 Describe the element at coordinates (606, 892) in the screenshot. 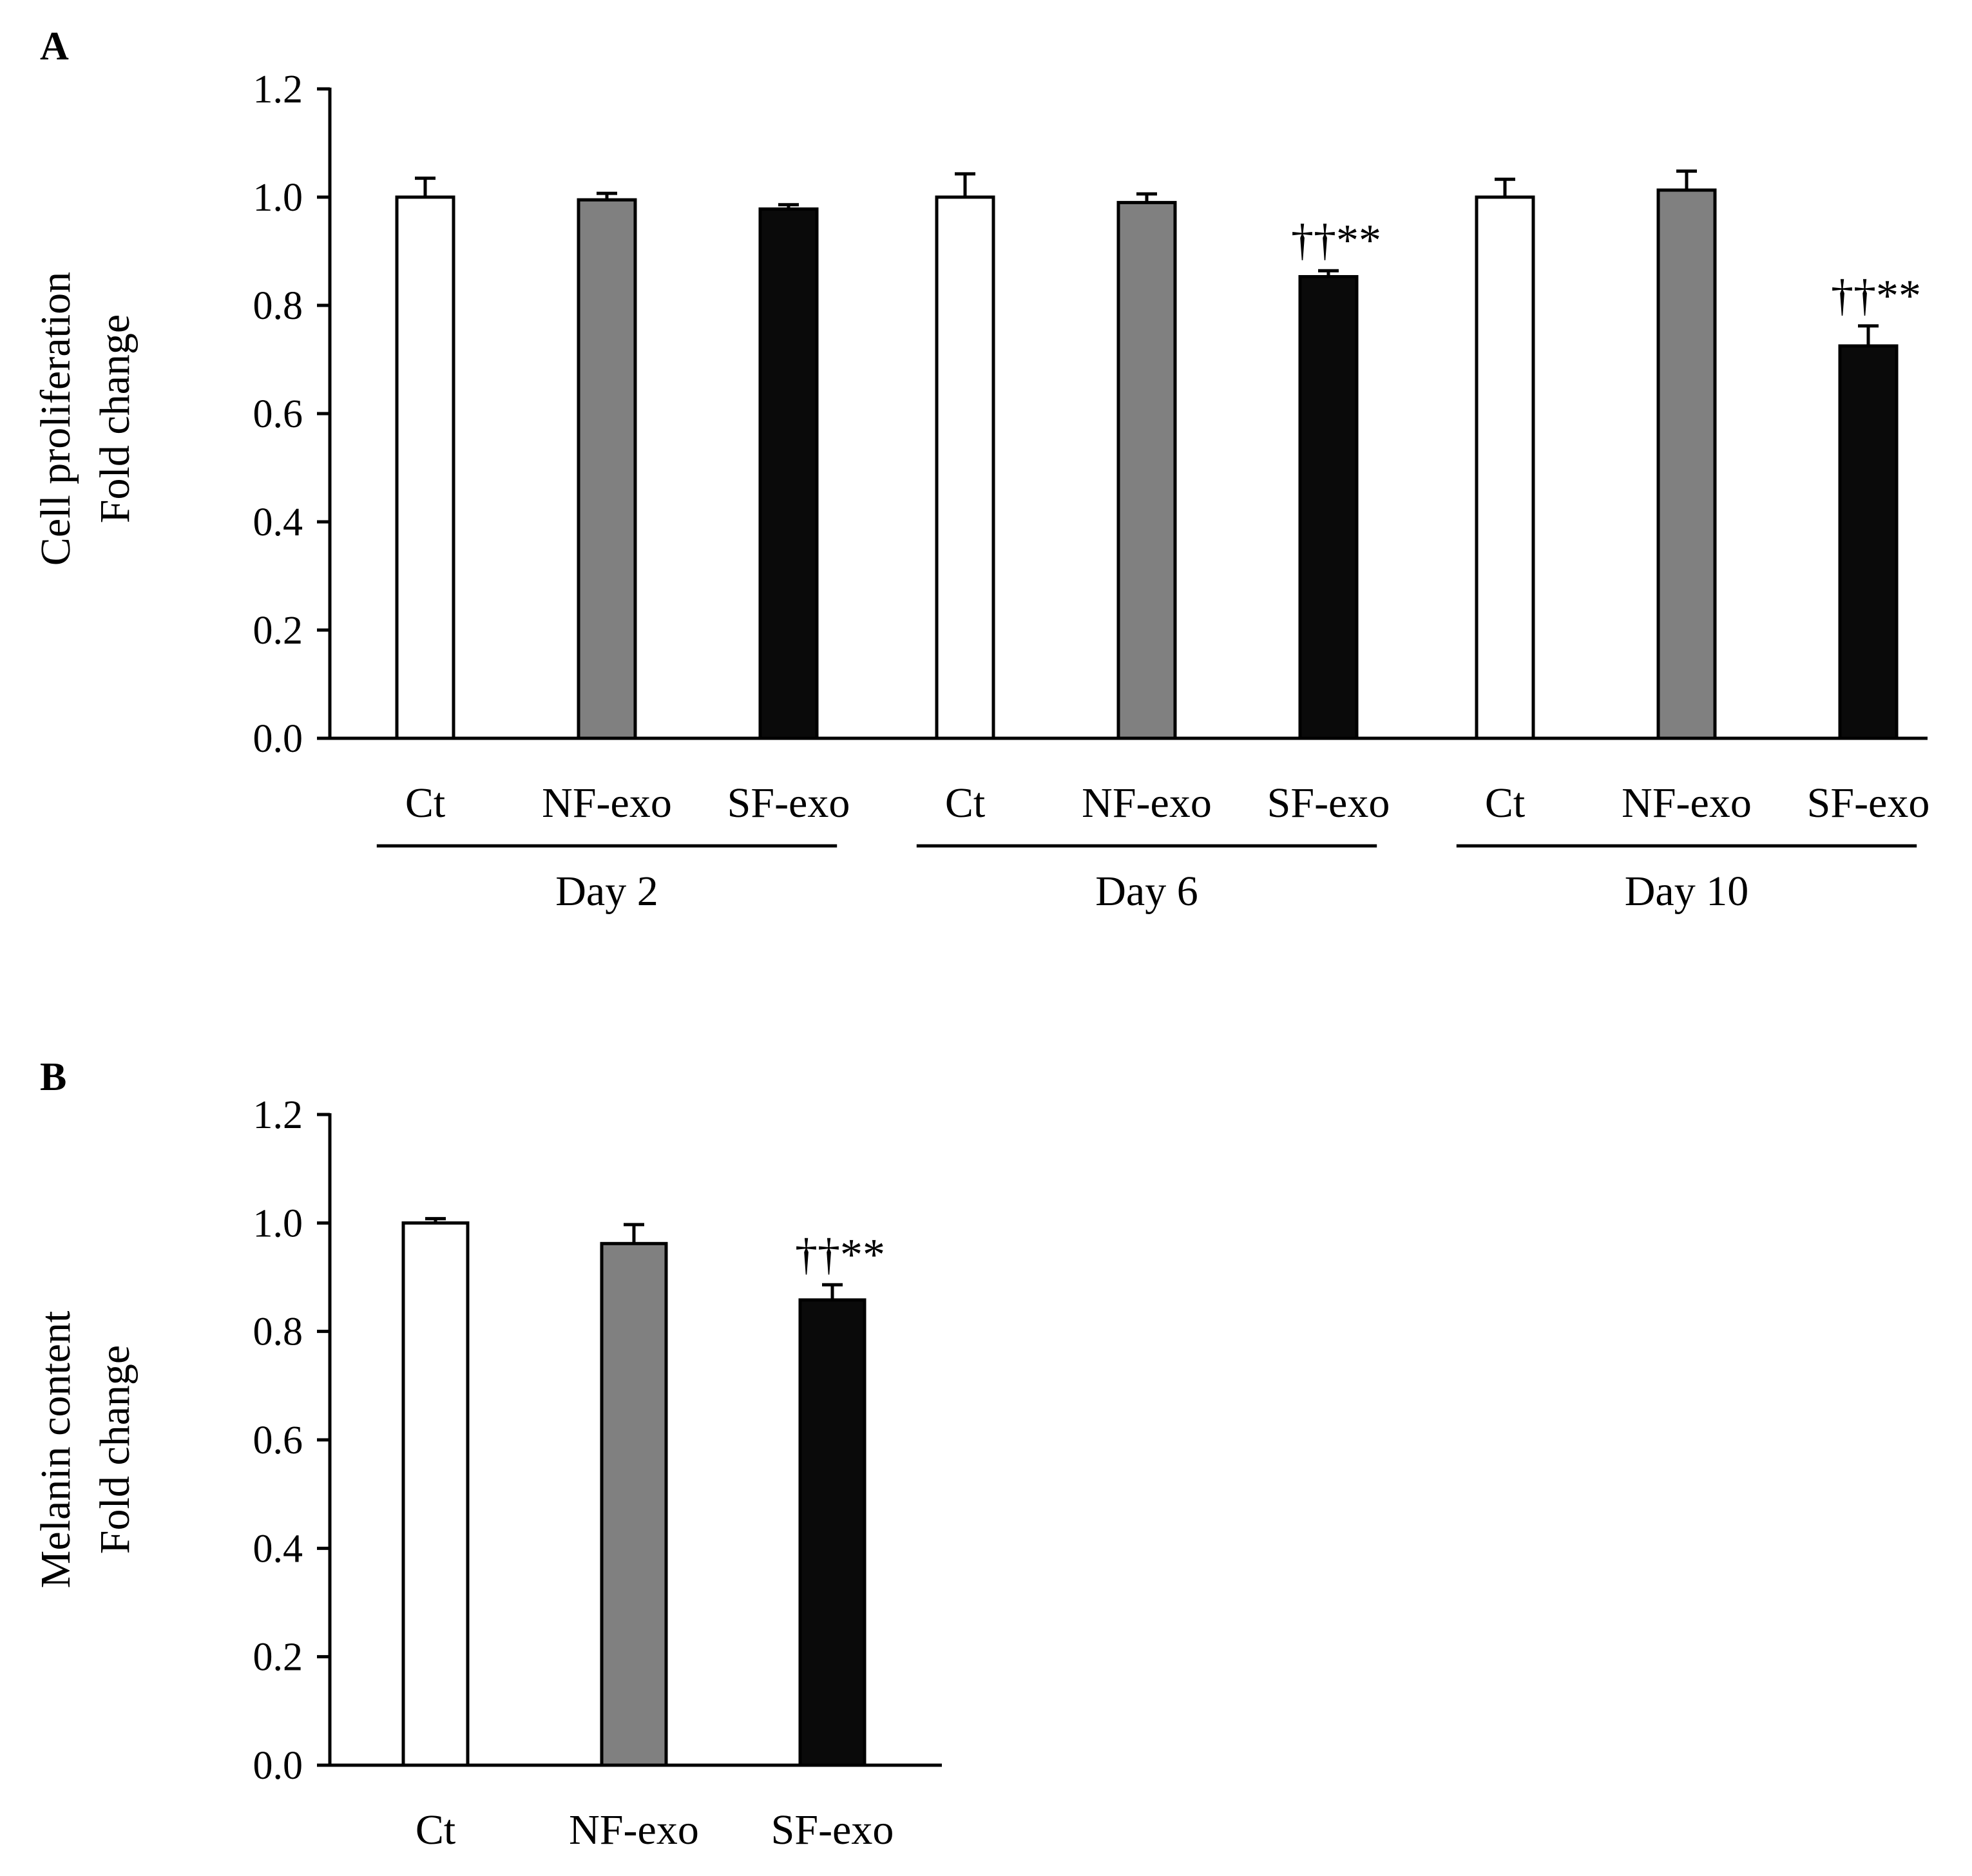

I see `group-label: Day 2` at that location.